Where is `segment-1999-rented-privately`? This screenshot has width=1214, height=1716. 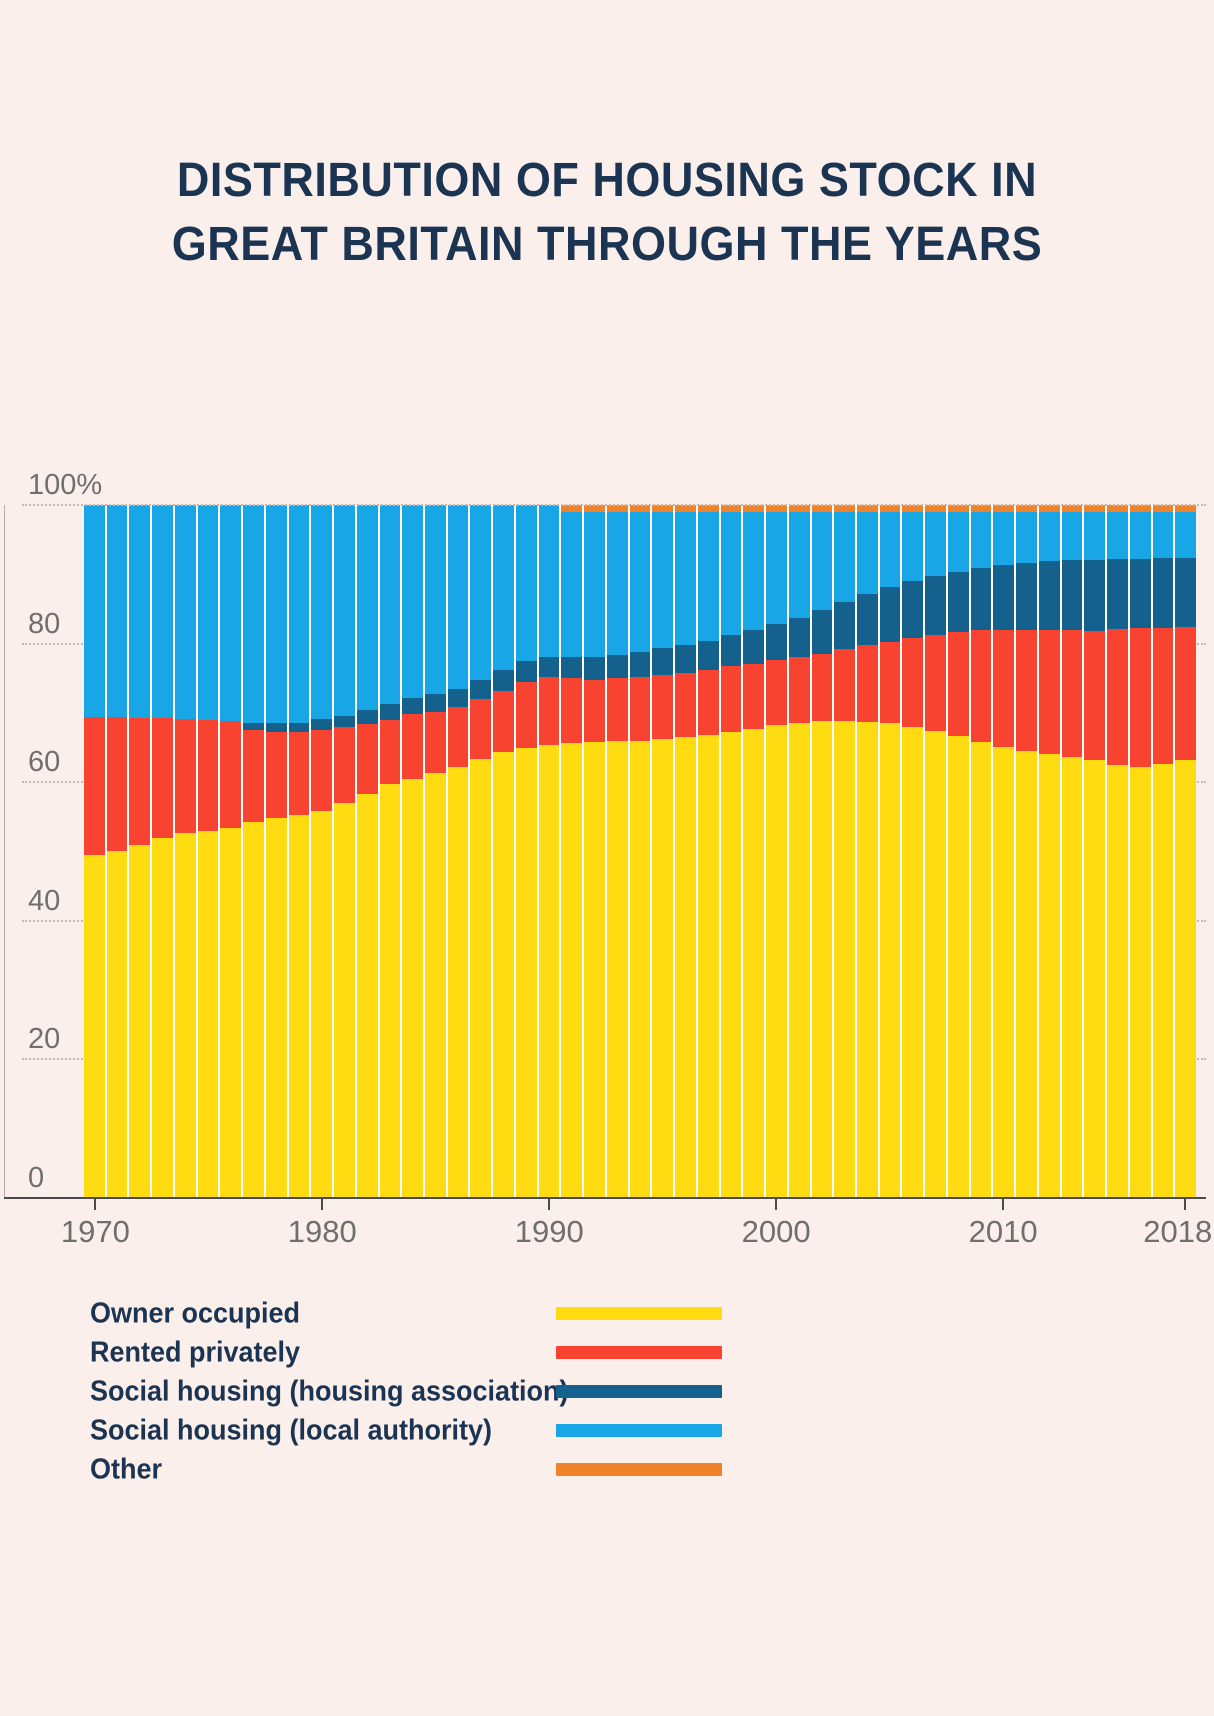 segment-1999-rented-privately is located at coordinates (754, 696).